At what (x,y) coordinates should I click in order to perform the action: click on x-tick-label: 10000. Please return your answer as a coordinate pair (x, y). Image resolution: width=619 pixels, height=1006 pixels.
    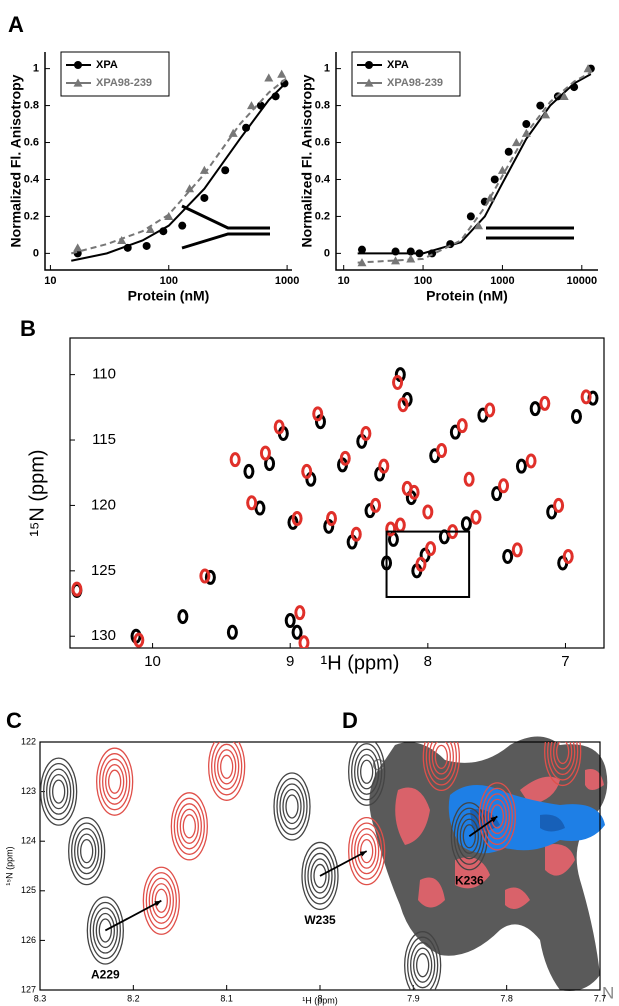
    Looking at the image, I should click on (582, 281).